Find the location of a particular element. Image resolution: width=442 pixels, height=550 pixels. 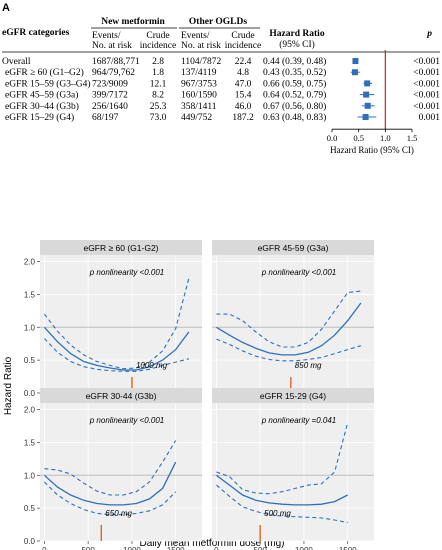

header-at-risk-1: No. at risk is located at coordinates (112, 46).